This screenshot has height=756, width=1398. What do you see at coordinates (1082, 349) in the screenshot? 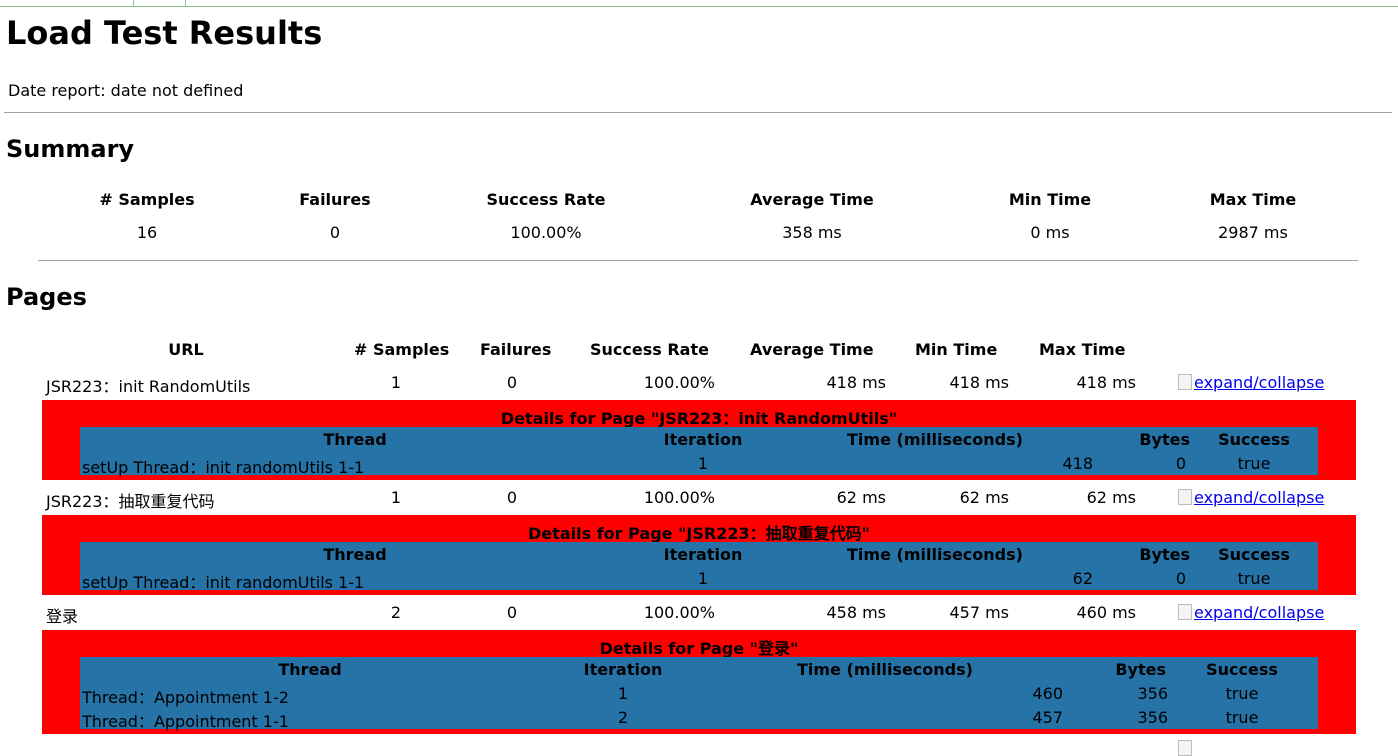
I see `pages-header-max-time: Max Time` at bounding box center [1082, 349].